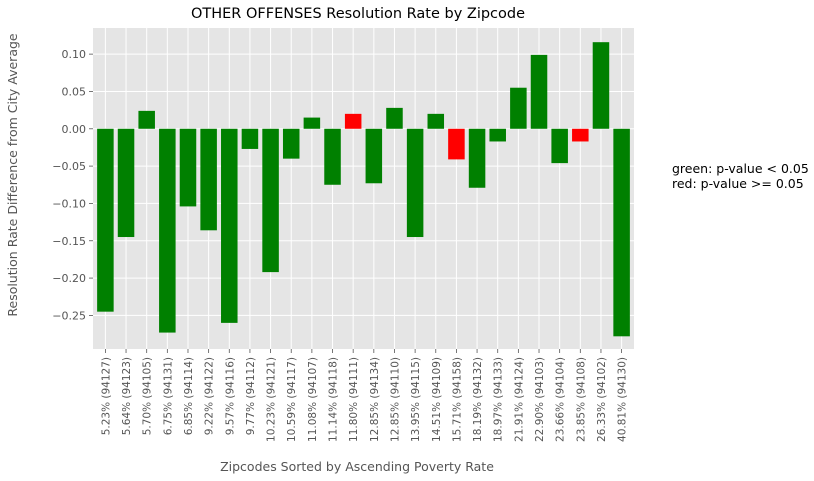  What do you see at coordinates (74, 91) in the screenshot?
I see `y-tick-label: 0.05` at bounding box center [74, 91].